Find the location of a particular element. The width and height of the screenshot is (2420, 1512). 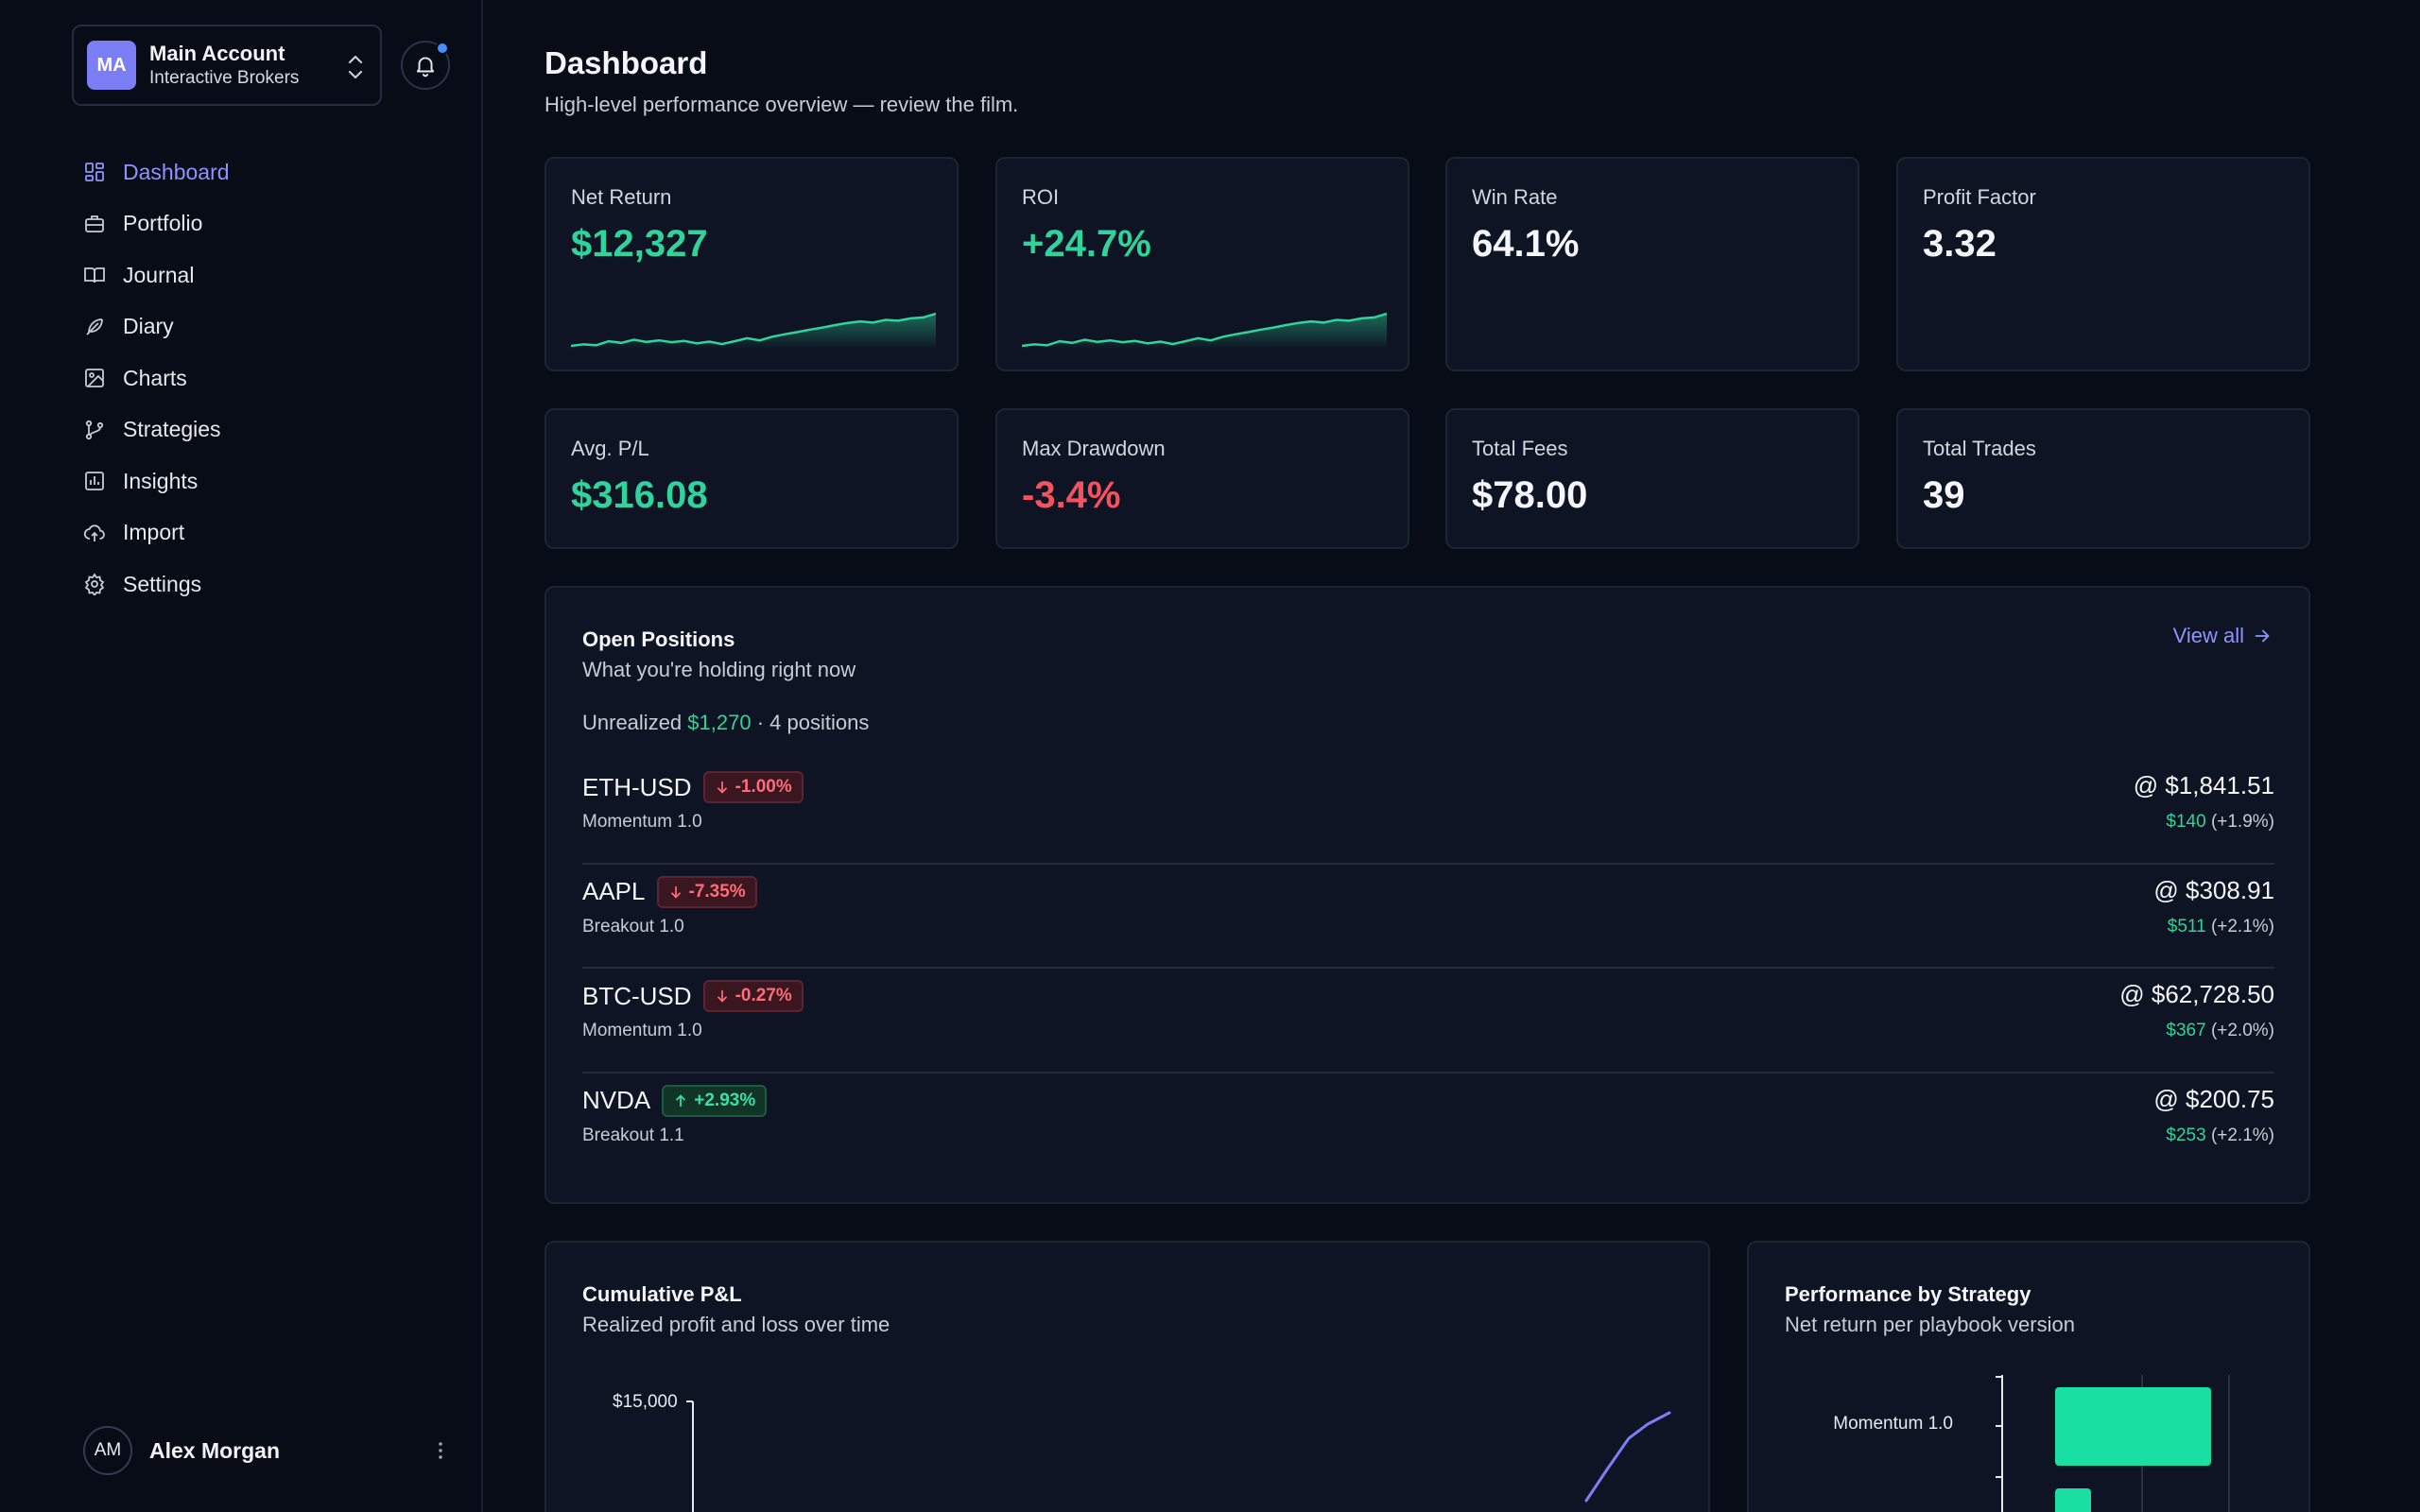

stat-value: -3.4% is located at coordinates (1071, 495).